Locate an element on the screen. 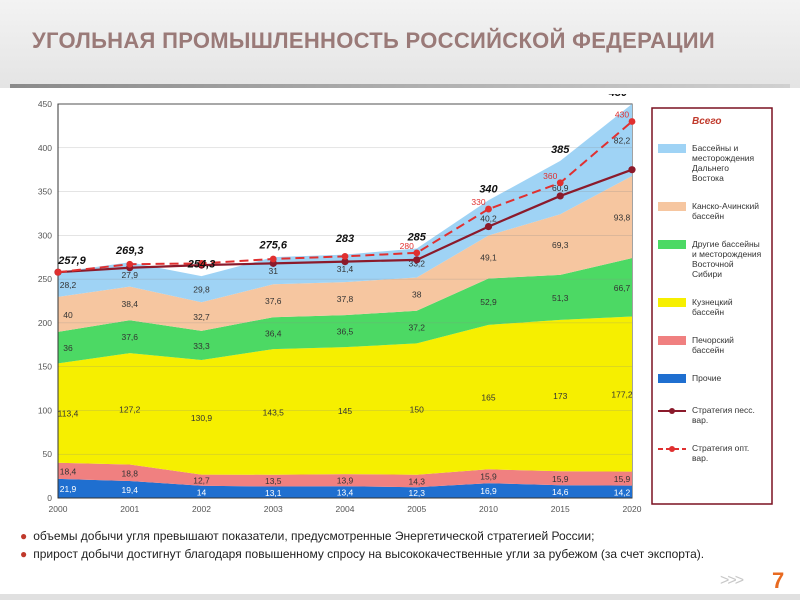 The width and height of the screenshot is (800, 600). data-label-канско-ачинский-бассейн: 93,8 is located at coordinates (622, 218).